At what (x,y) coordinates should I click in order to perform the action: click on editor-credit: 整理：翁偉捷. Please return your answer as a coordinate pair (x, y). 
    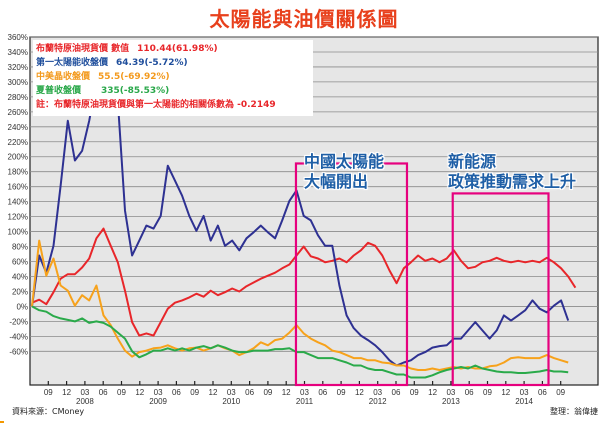
    Looking at the image, I should click on (574, 411).